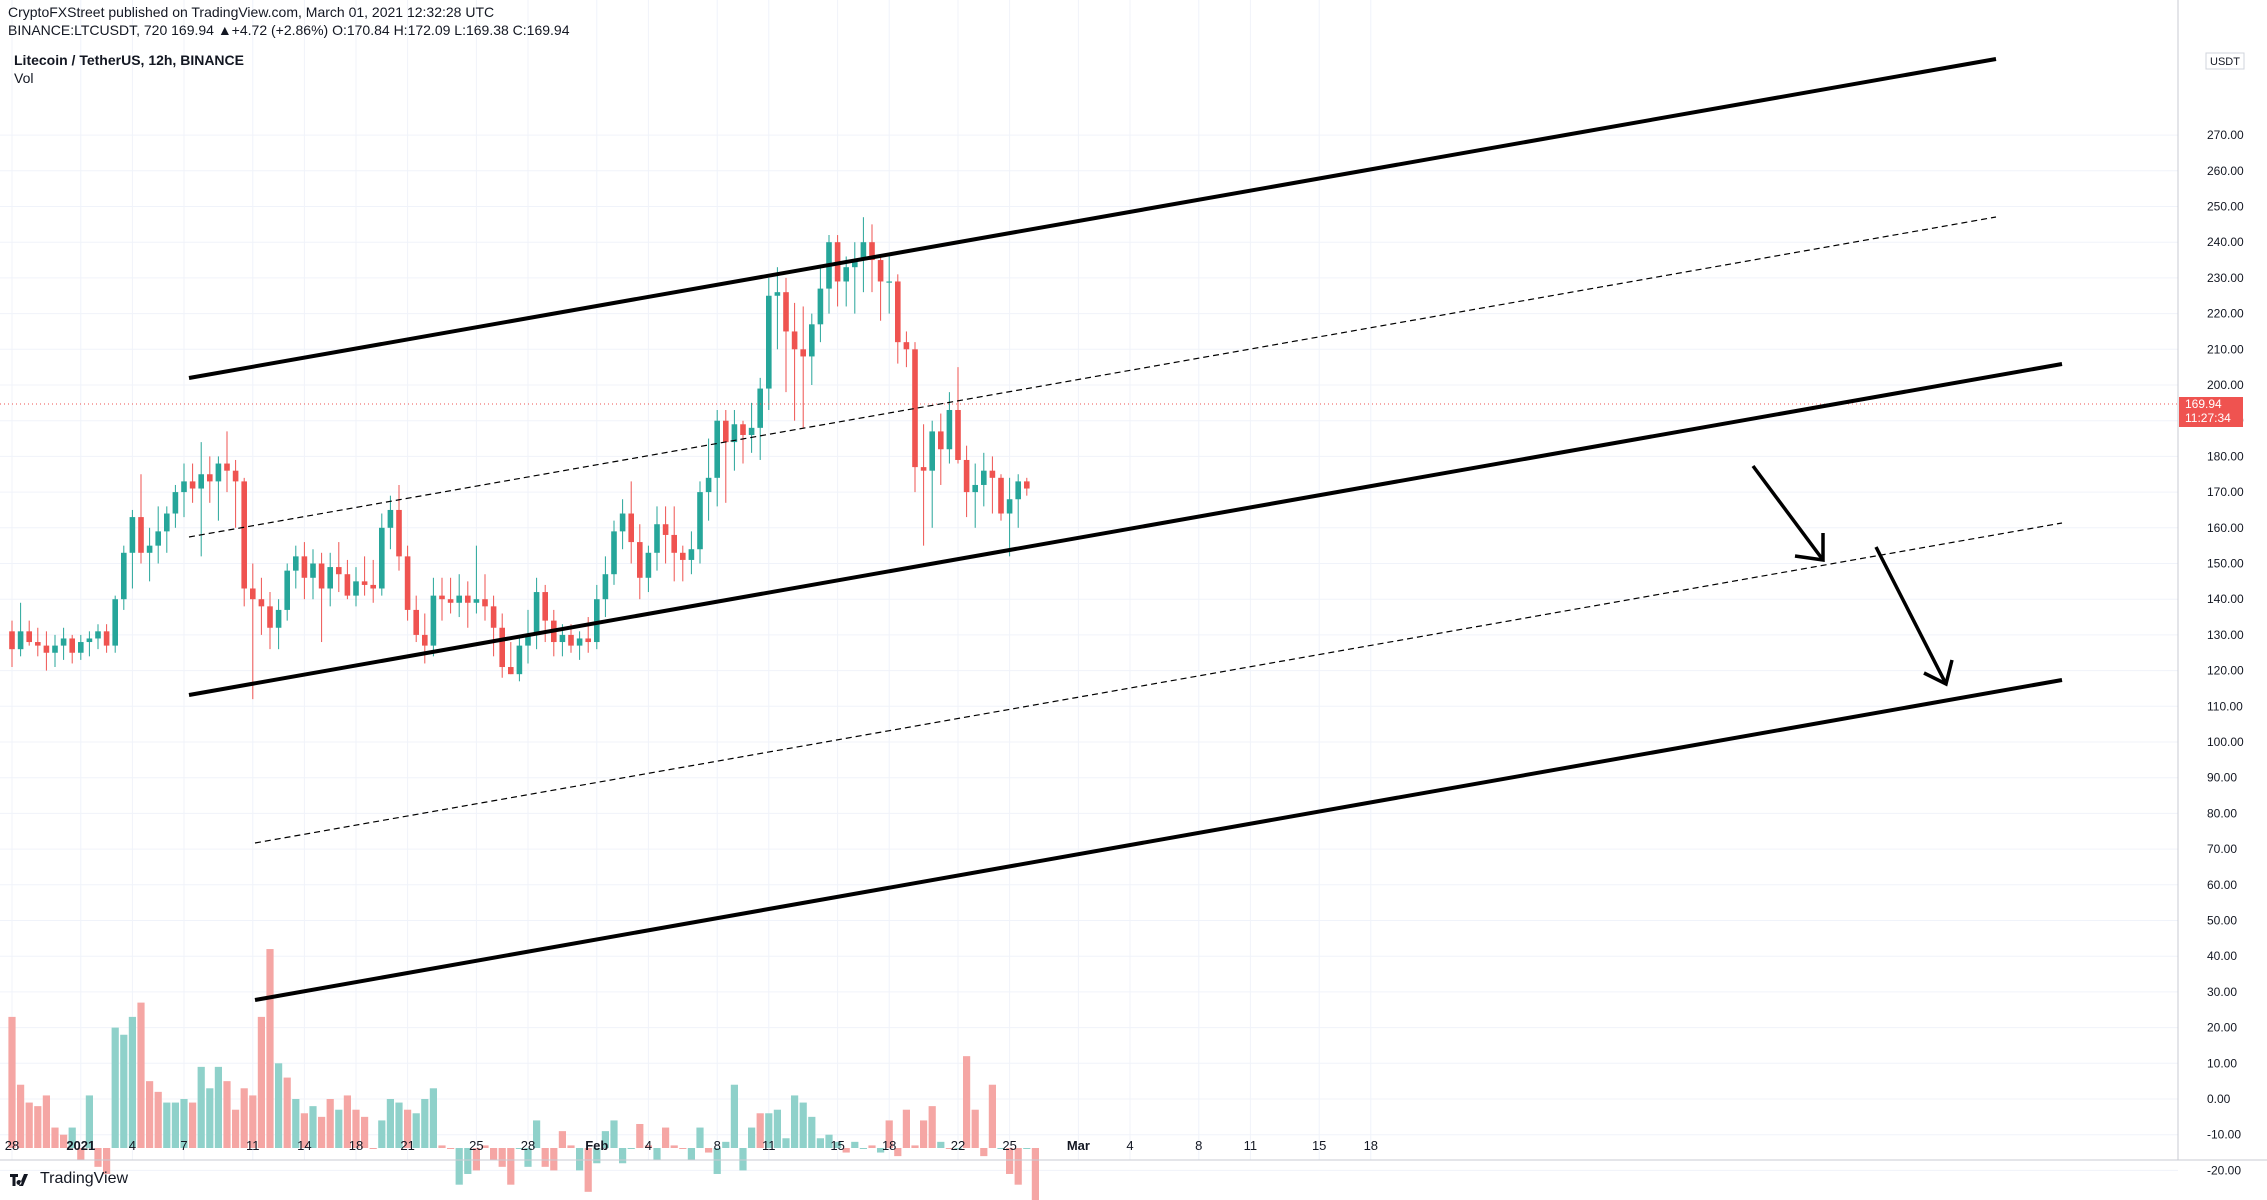 The width and height of the screenshot is (2267, 1200). Describe the element at coordinates (69, 1179) in the screenshot. I see `tradingview-logo: TradingView` at that location.